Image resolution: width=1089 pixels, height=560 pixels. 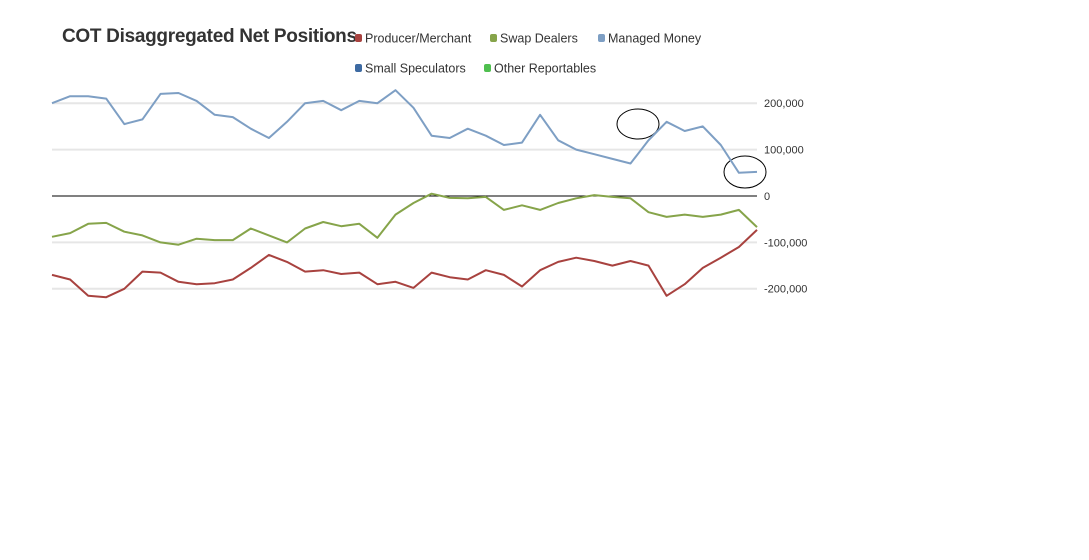 What do you see at coordinates (545, 68) in the screenshot?
I see `legend-label: Other Reportables` at bounding box center [545, 68].